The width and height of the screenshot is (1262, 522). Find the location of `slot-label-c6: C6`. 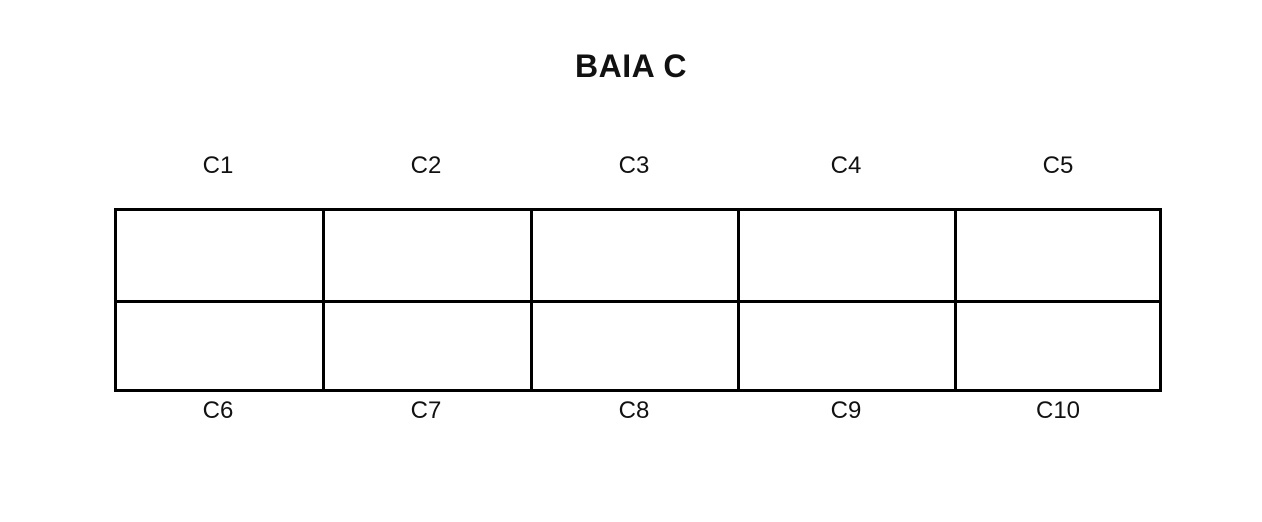

slot-label-c6: C6 is located at coordinates (218, 410).